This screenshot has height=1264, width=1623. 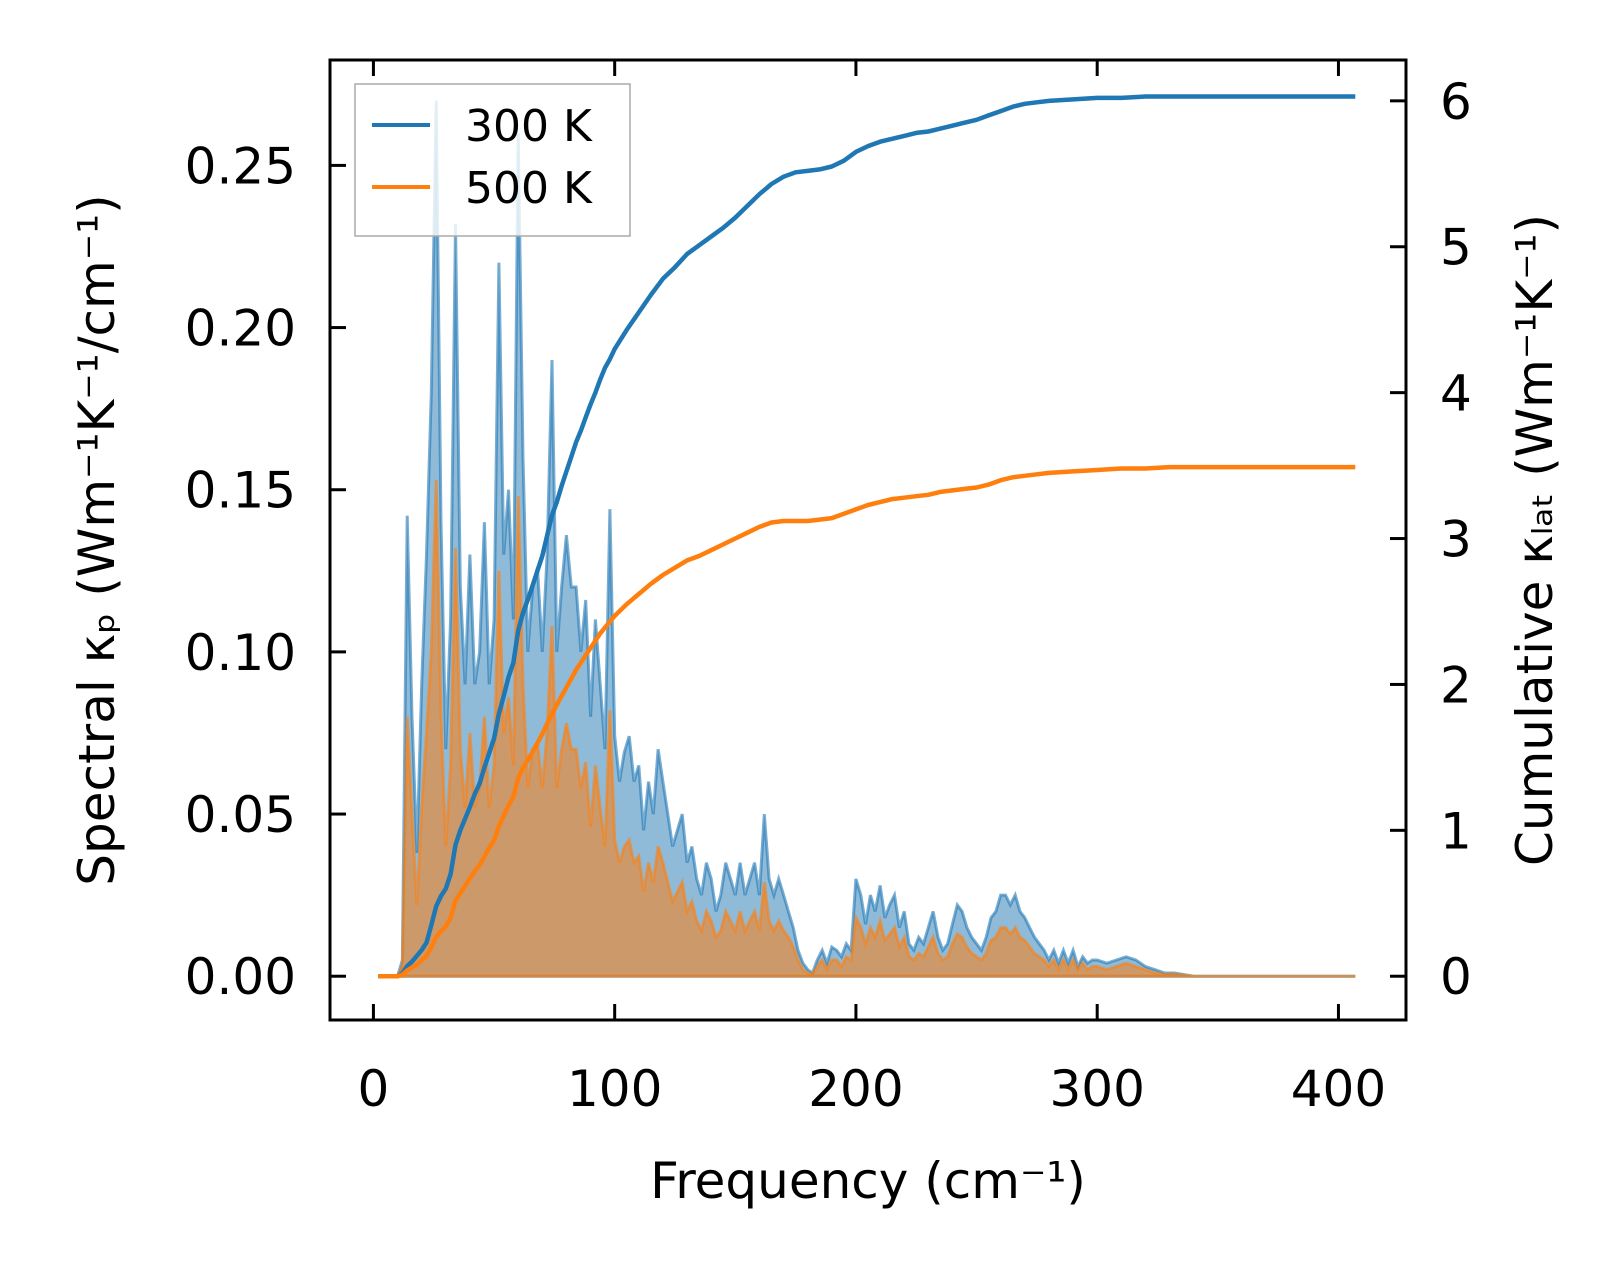 I want to click on x-axis-title: Frequency (cm⁻¹), so click(x=868, y=1181).